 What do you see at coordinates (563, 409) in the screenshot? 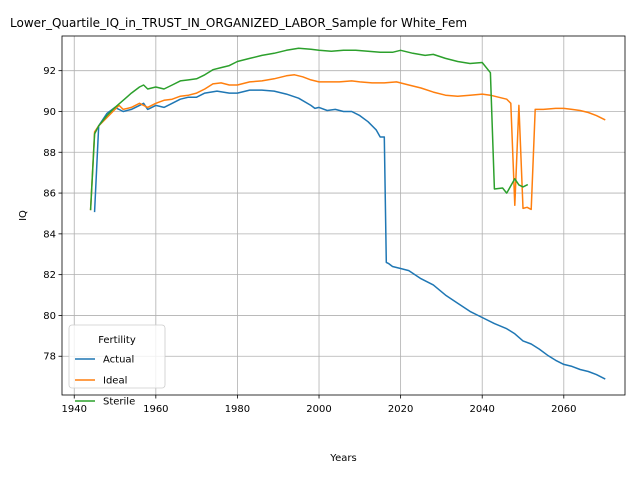
I see `x-tick-label: 2060` at bounding box center [563, 409].